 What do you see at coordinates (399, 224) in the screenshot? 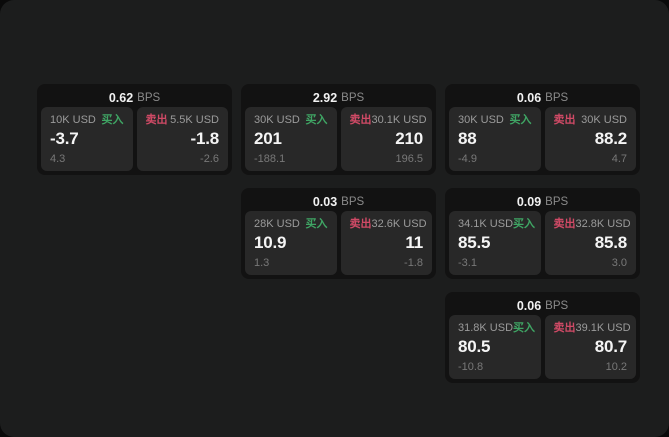
I see `sell-size: 32.6K USD` at bounding box center [399, 224].